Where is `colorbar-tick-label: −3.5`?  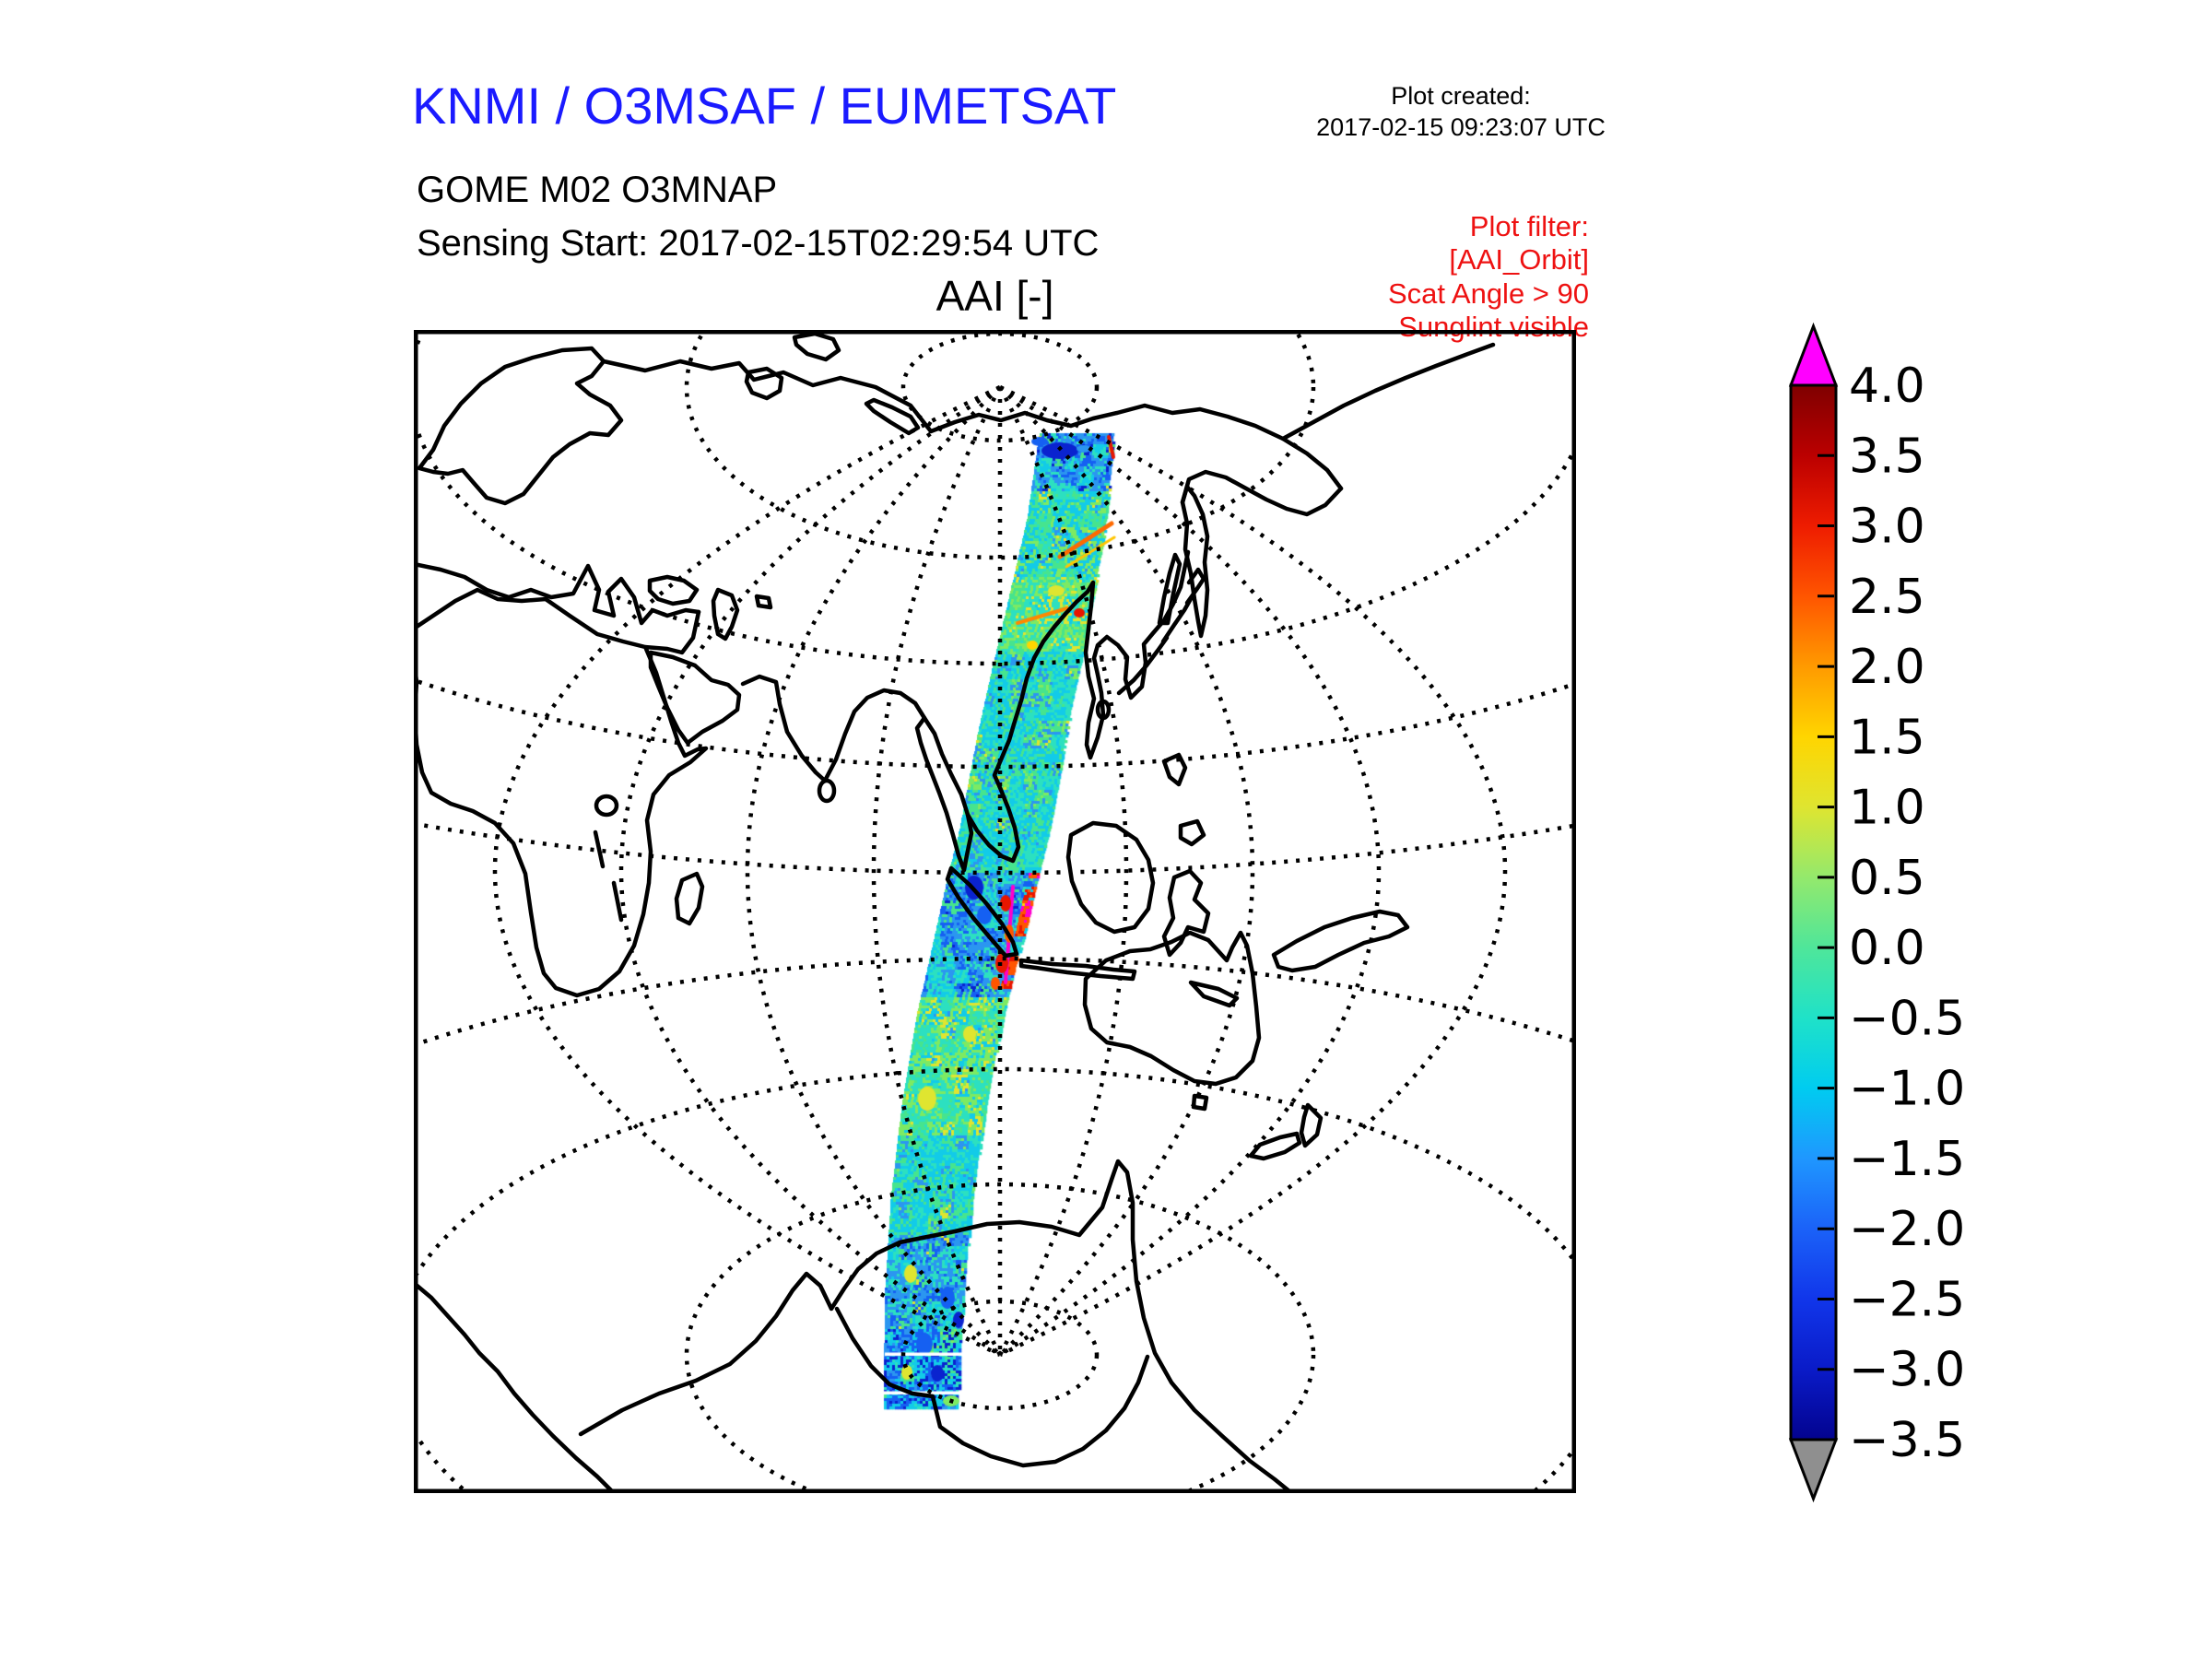 colorbar-tick-label: −3.5 is located at coordinates (1907, 1440).